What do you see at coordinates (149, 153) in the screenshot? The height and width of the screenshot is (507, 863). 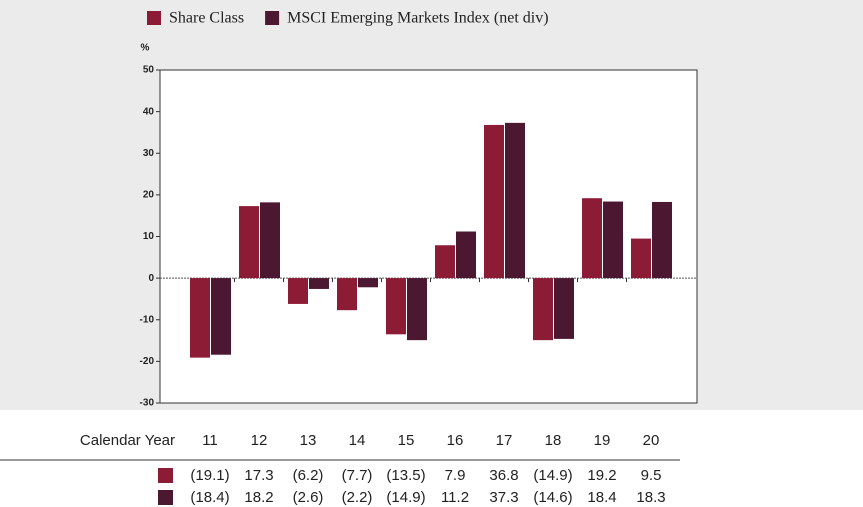 I see `y-tick-label: 30` at bounding box center [149, 153].